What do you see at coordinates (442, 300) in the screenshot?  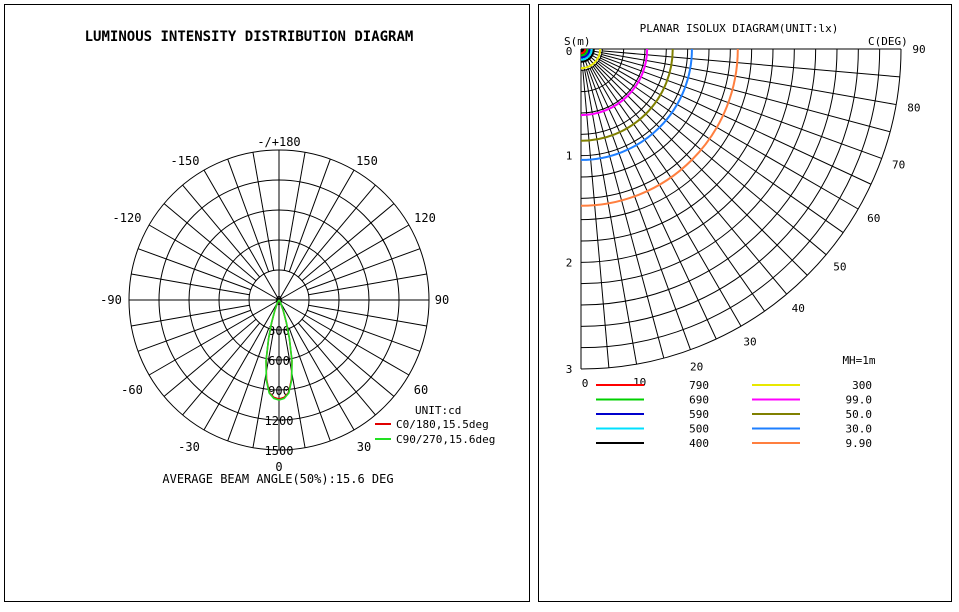 I see `polar-angle-label: 90` at bounding box center [442, 300].